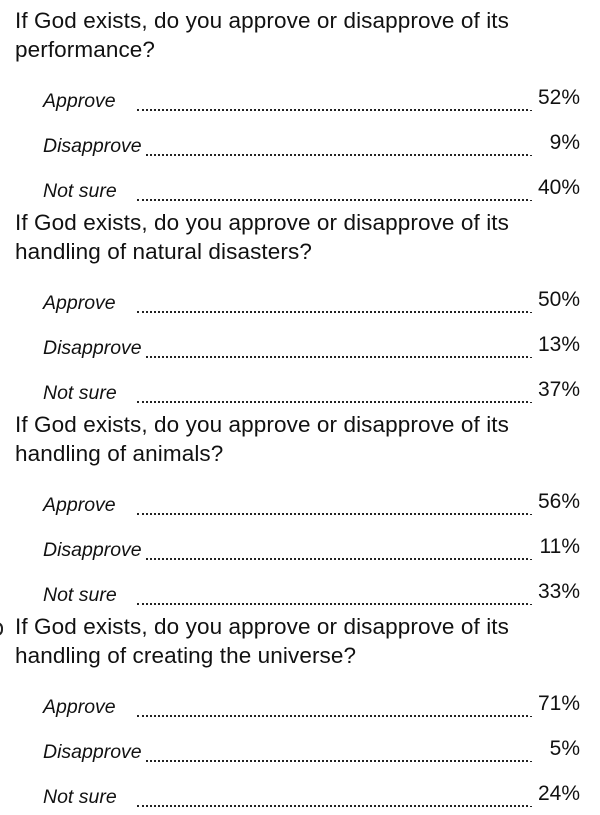  I want to click on answer-percentage: 9%, so click(554, 143).